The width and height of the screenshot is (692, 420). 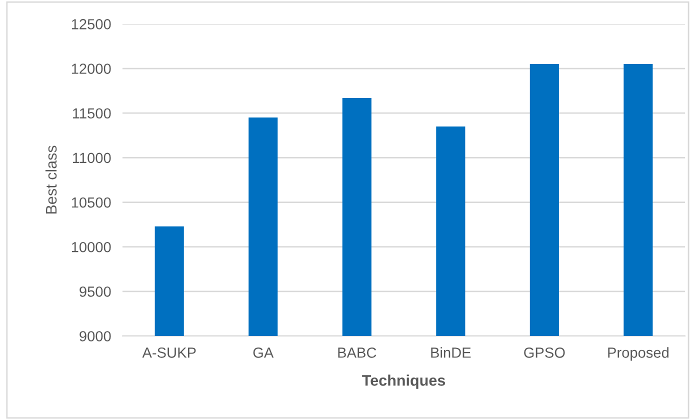 What do you see at coordinates (95, 291) in the screenshot?
I see `y-tick-label: 9500` at bounding box center [95, 291].